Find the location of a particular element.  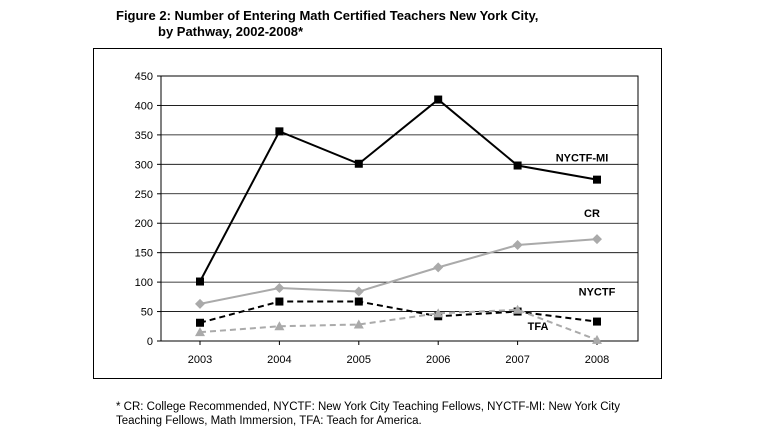

series-line-tfa is located at coordinates (398, 324).